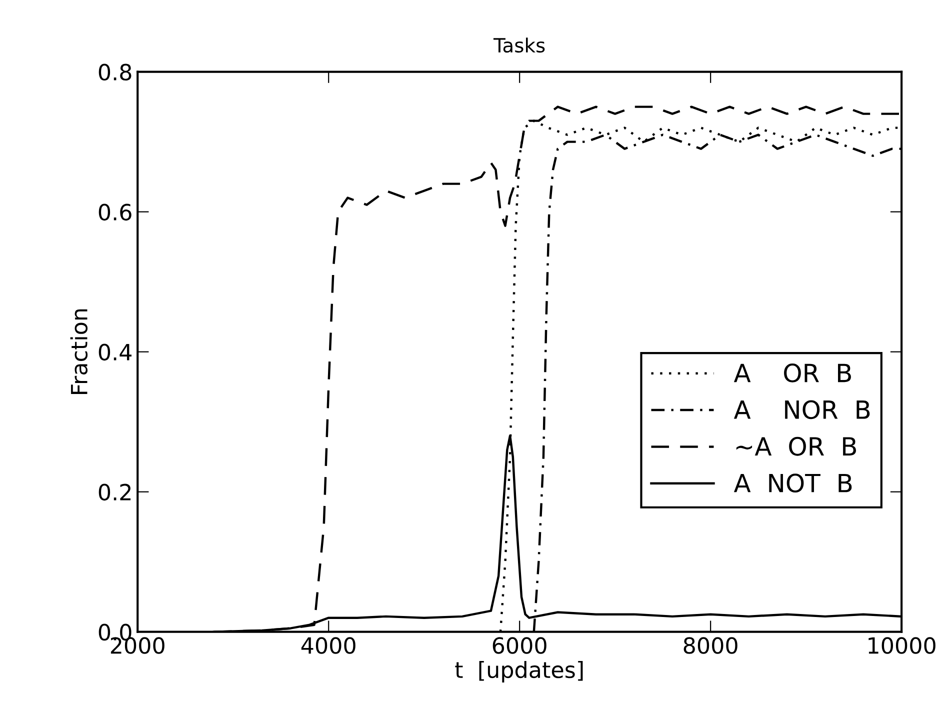  I want to click on x-axis-title: t [updates], so click(519, 671).